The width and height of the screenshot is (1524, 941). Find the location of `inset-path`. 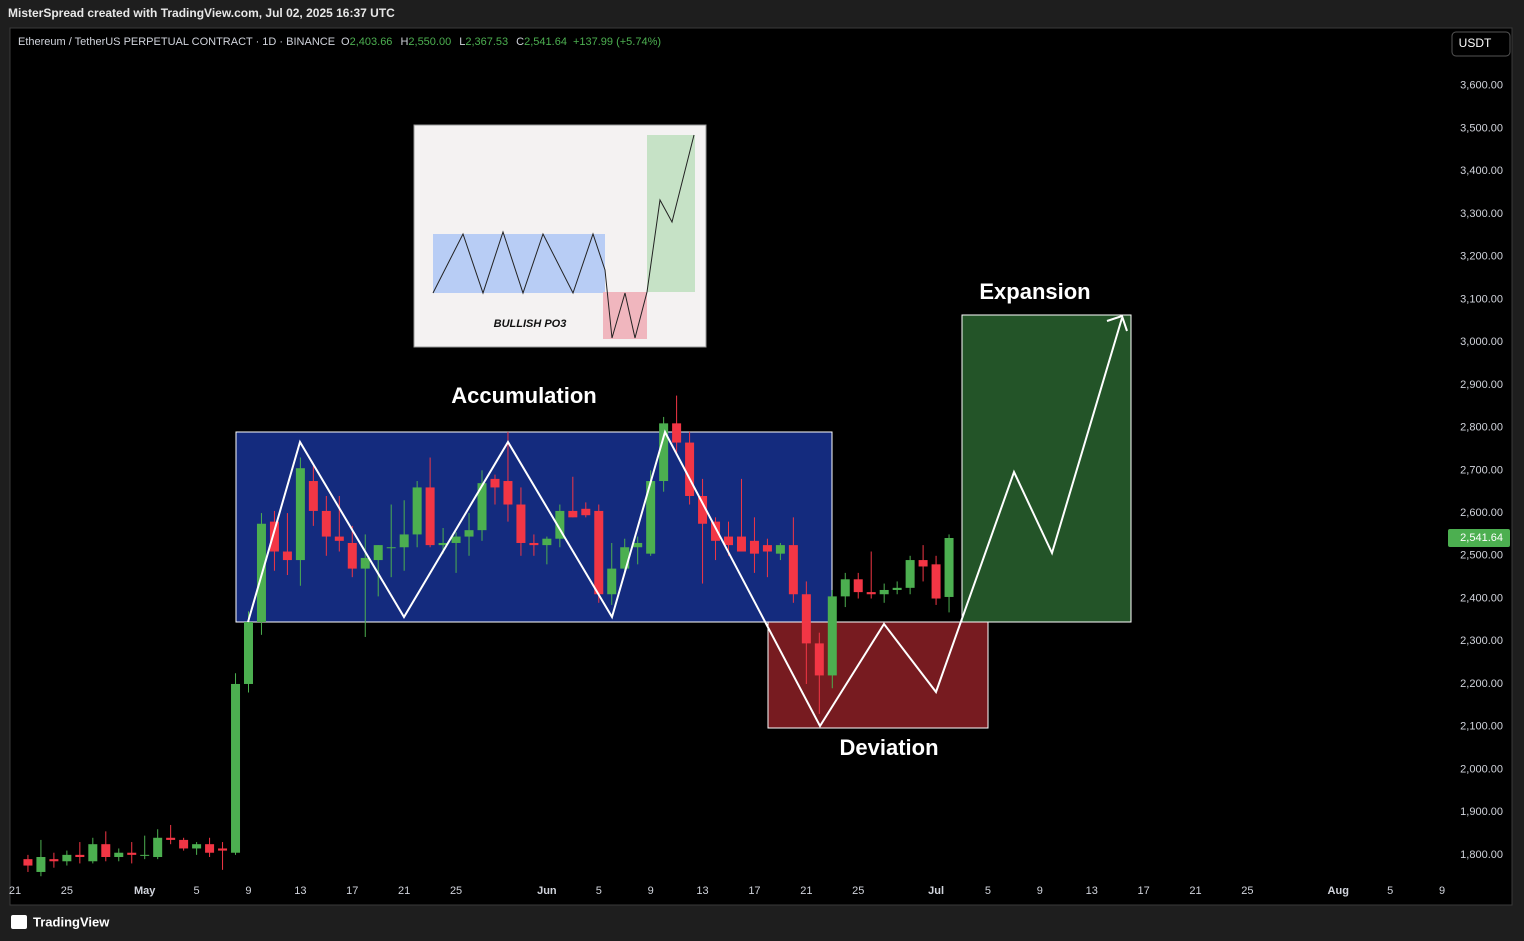

inset-path is located at coordinates (563, 236).